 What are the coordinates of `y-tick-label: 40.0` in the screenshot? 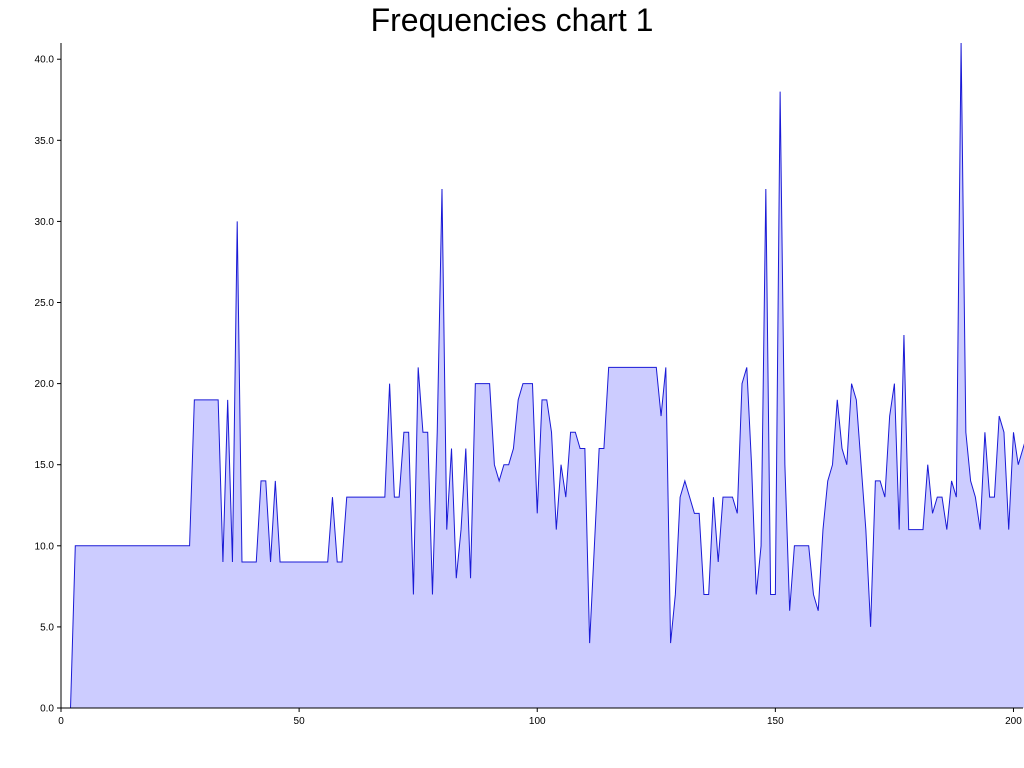 It's located at (45, 60).